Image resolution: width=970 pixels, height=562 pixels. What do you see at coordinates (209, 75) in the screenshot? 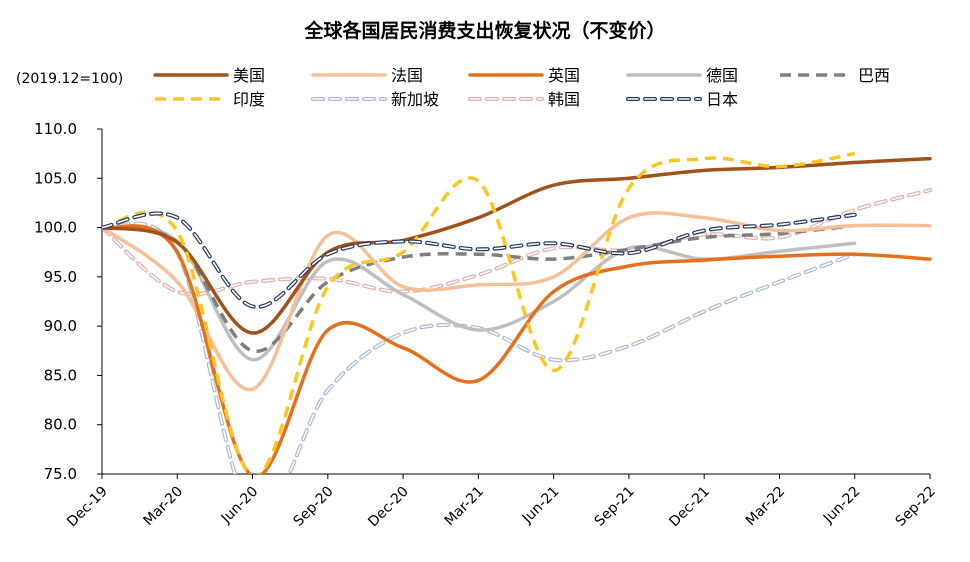
I see `legend-item-美国: 美国` at bounding box center [209, 75].